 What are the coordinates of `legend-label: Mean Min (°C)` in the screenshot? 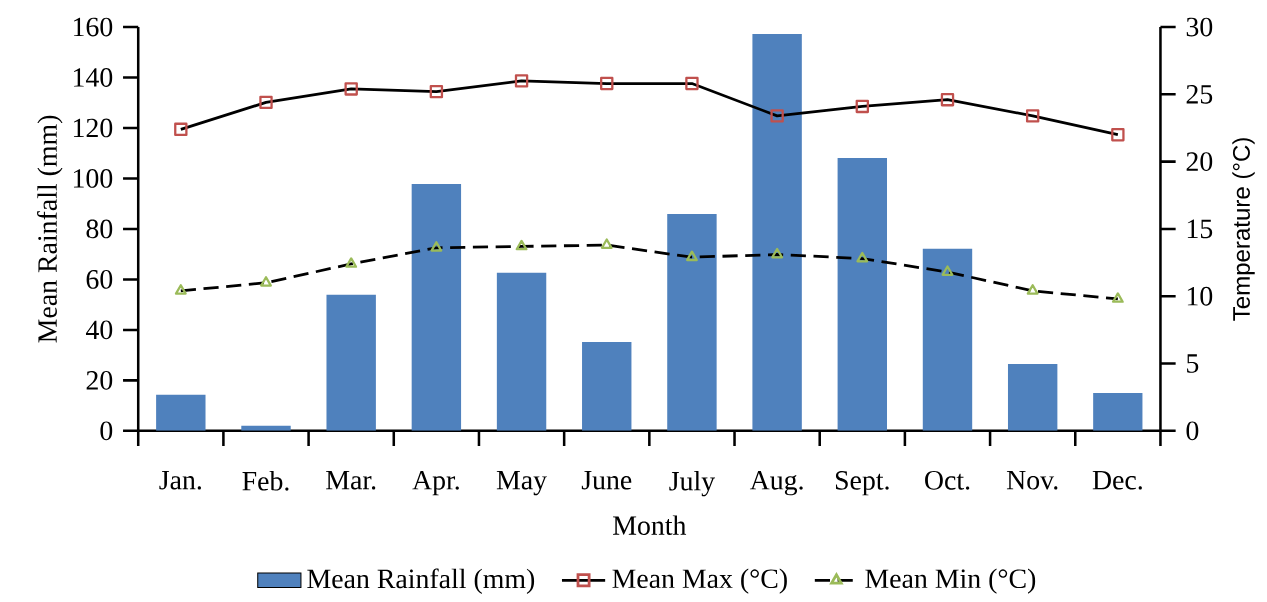 It's located at (950, 581).